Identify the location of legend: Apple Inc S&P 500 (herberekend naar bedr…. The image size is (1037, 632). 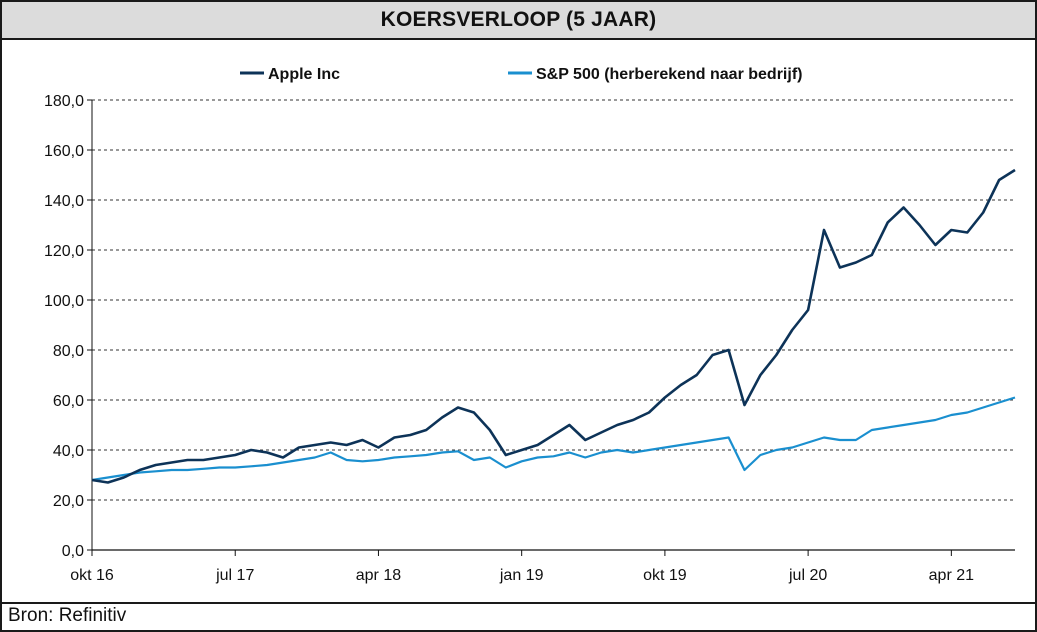
(521, 74).